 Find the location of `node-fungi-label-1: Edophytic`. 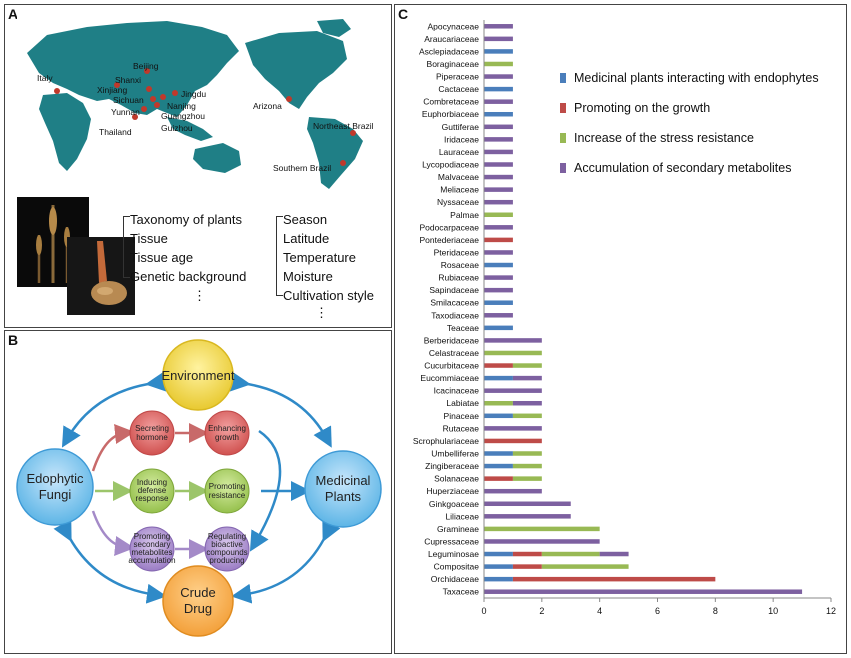

node-fungi-label-1: Edophytic is located at coordinates (55, 478).